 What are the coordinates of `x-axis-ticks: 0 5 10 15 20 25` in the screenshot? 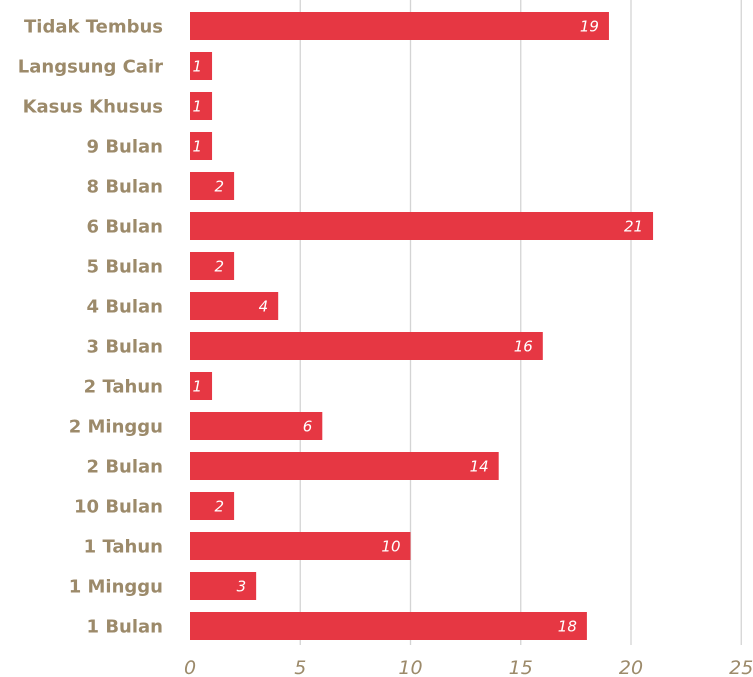 It's located at (468, 667).